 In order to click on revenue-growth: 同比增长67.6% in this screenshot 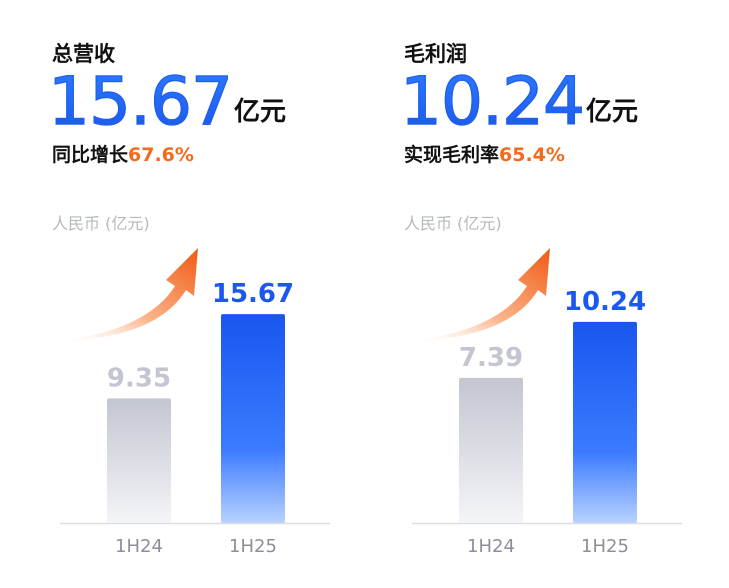, I will do `click(123, 153)`.